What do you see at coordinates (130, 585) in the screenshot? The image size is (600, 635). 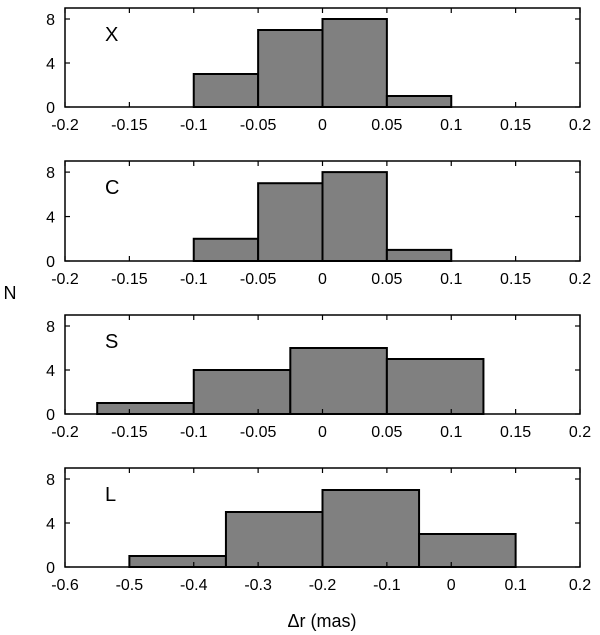 I see `x-tick-label: -0.5` at bounding box center [130, 585].